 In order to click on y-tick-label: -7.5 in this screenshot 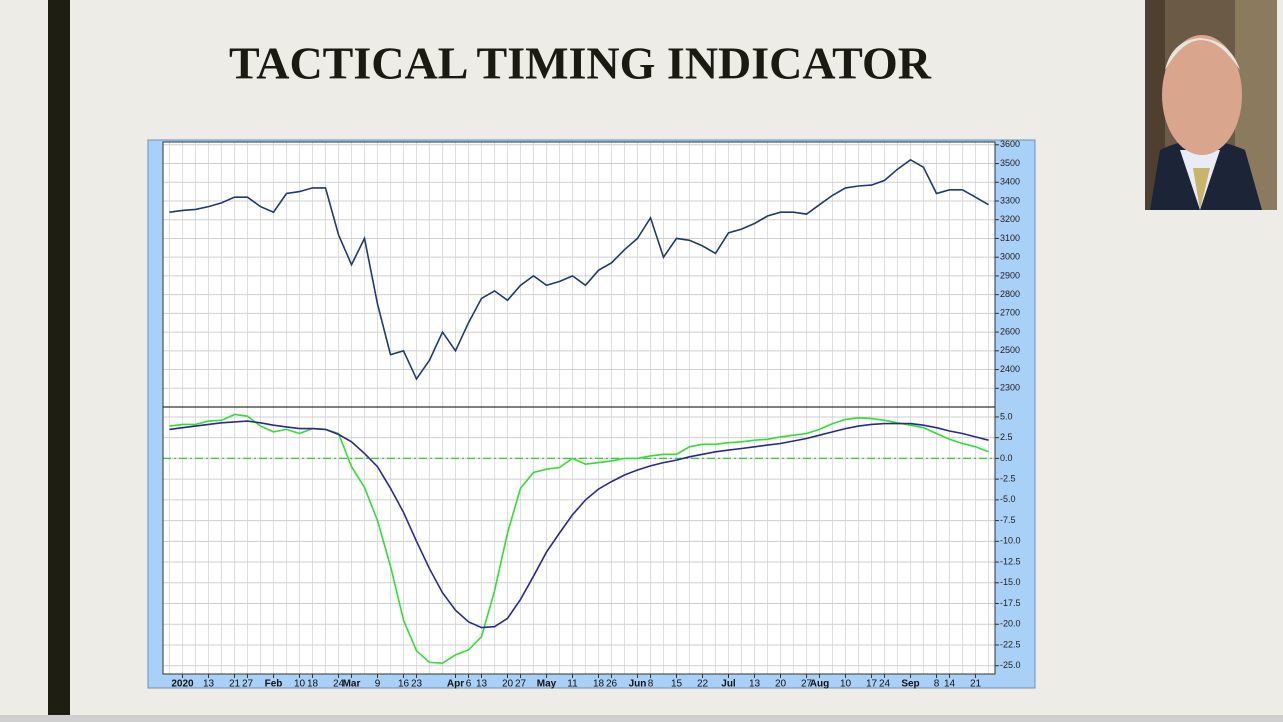, I will do `click(1008, 520)`.